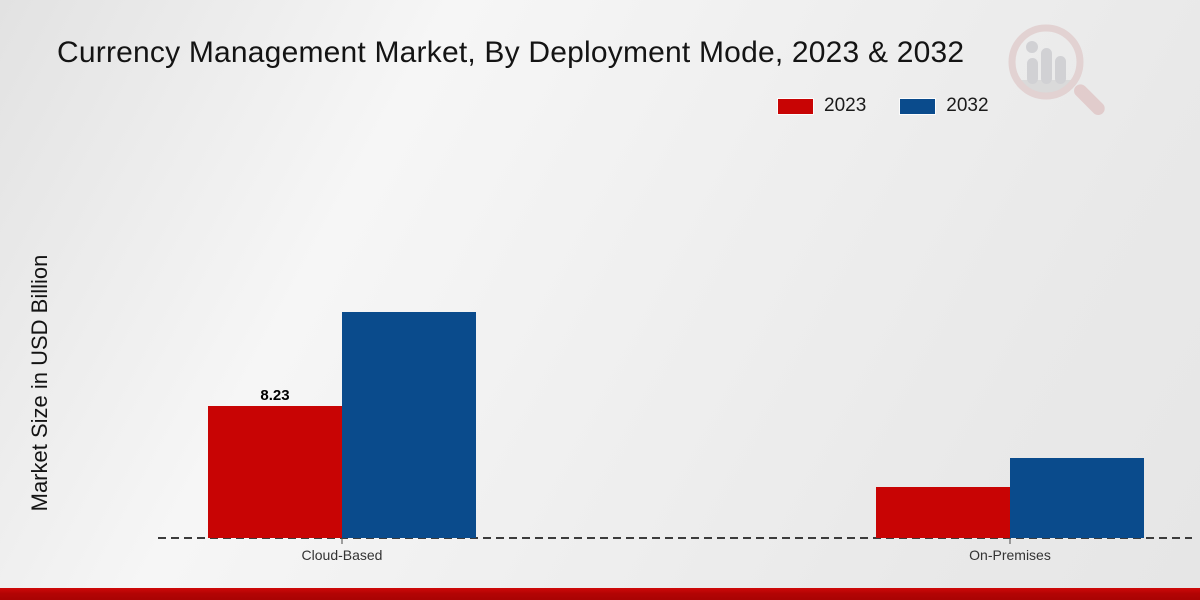  Describe the element at coordinates (600, 594) in the screenshot. I see `footer-accent-bar` at that location.